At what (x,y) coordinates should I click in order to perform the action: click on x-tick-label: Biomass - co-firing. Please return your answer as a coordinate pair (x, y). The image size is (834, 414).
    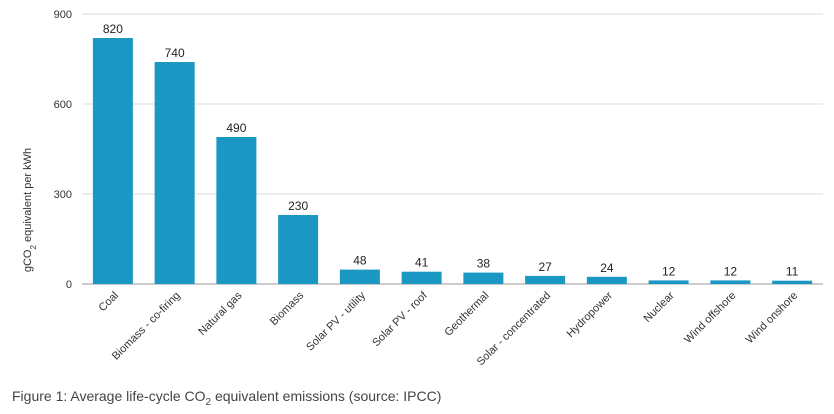
    Looking at the image, I should click on (146, 326).